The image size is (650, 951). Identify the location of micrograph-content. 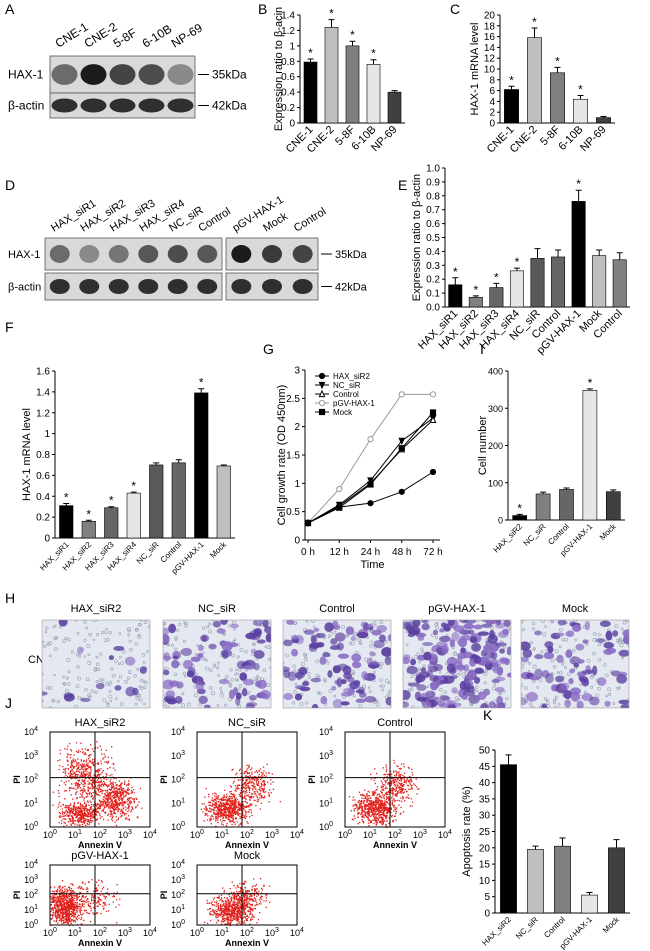
(576, 665).